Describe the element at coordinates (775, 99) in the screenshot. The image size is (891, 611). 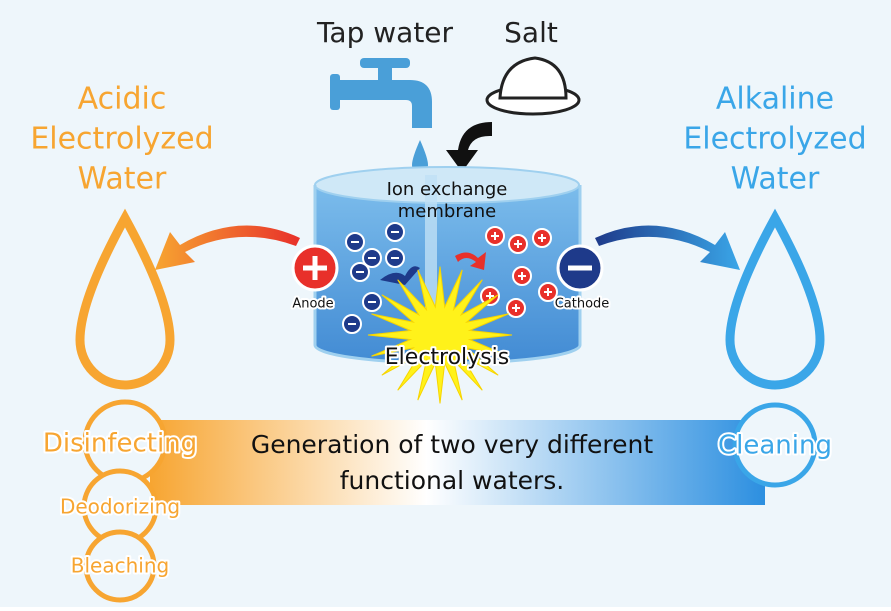
I see `alkaline-title: Alkaline` at that location.